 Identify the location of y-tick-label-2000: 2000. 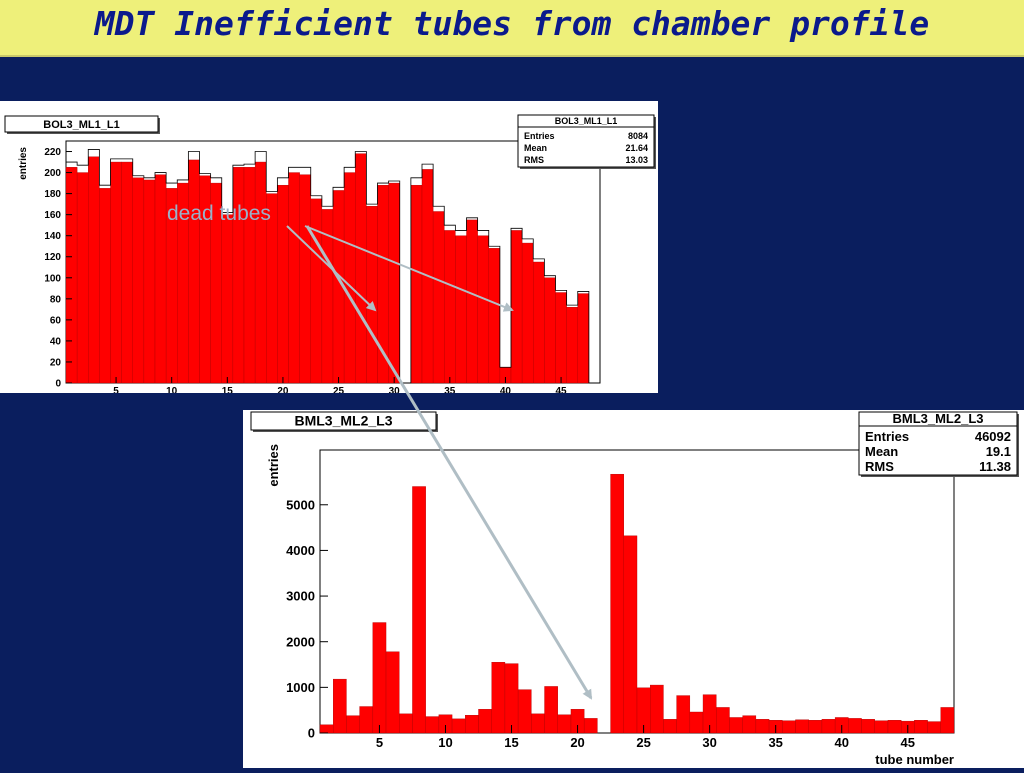
(300, 641).